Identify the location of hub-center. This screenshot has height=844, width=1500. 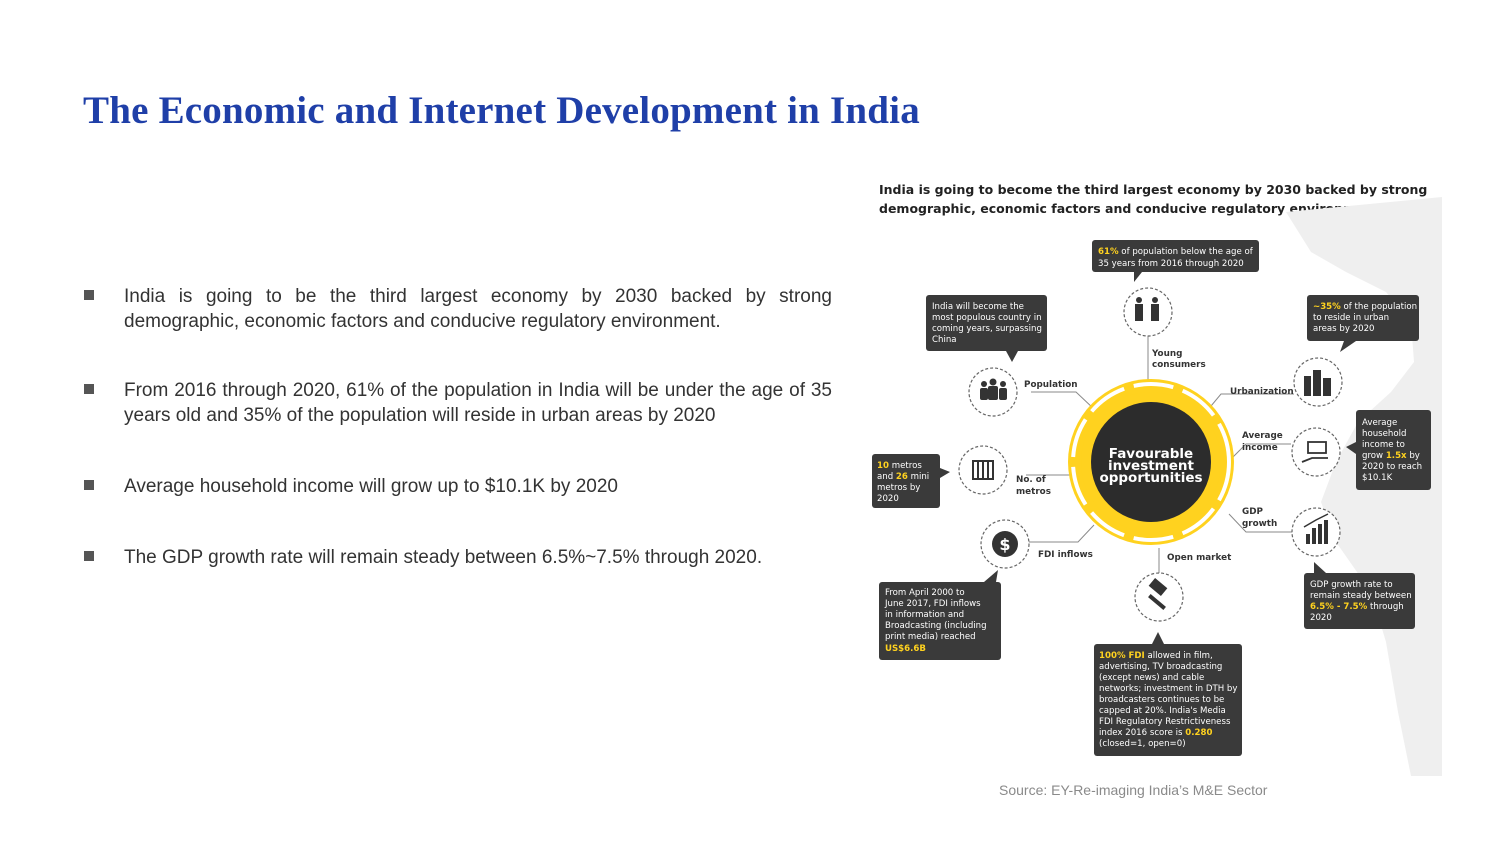
(1151, 462).